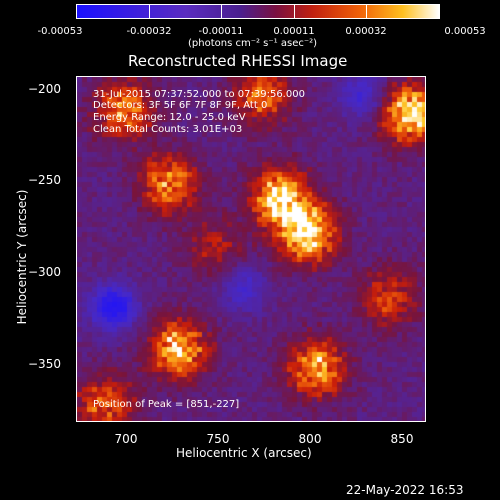 Image resolution: width=500 pixels, height=500 pixels. I want to click on colorbar, so click(258, 11).